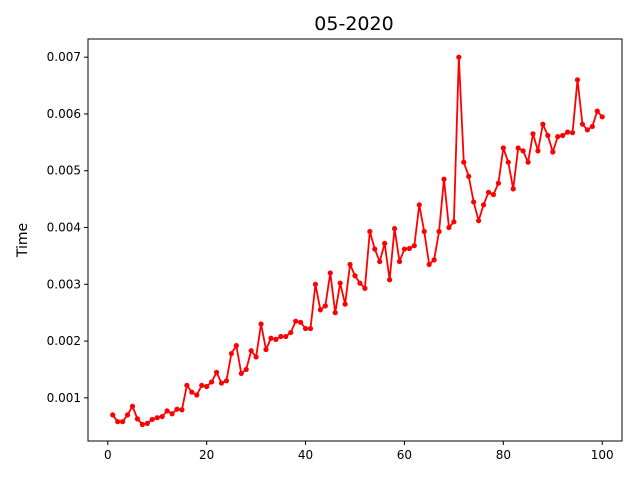 This screenshot has height=480, width=640. Describe the element at coordinates (359, 451) in the screenshot. I see `x-axis: 0 20 40 60 80 100` at that location.